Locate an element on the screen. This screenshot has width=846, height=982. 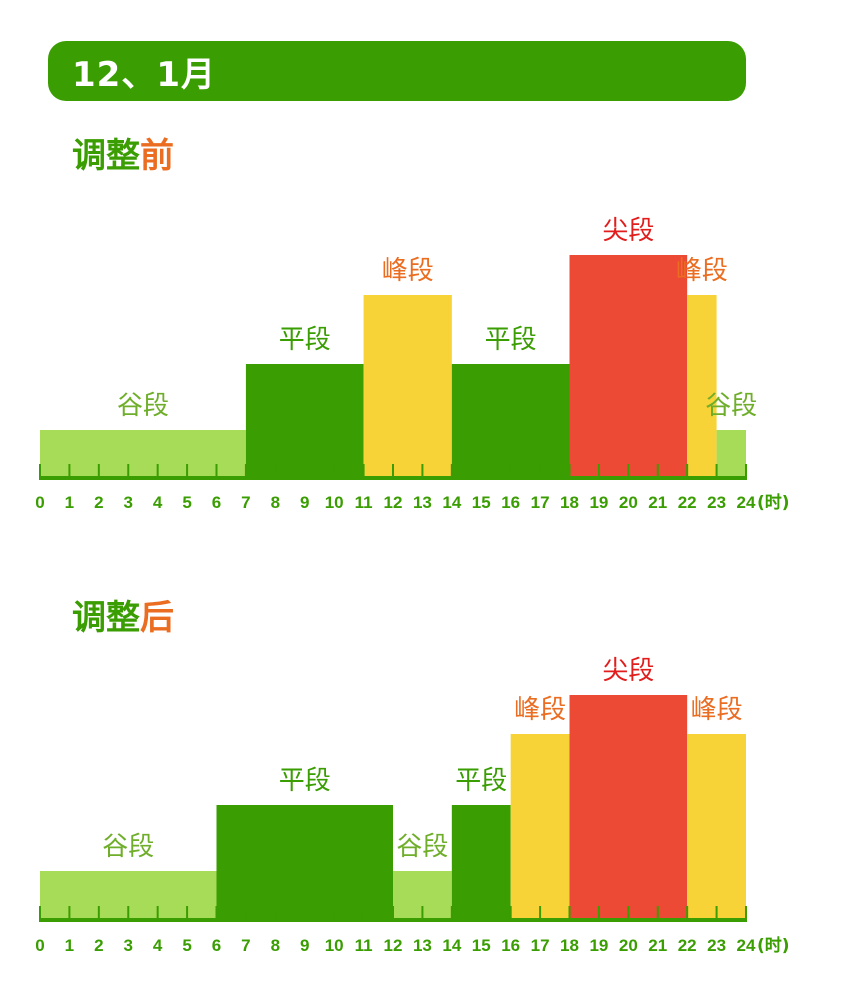
section-title-before-part1: 调整 is located at coordinates (106, 156).